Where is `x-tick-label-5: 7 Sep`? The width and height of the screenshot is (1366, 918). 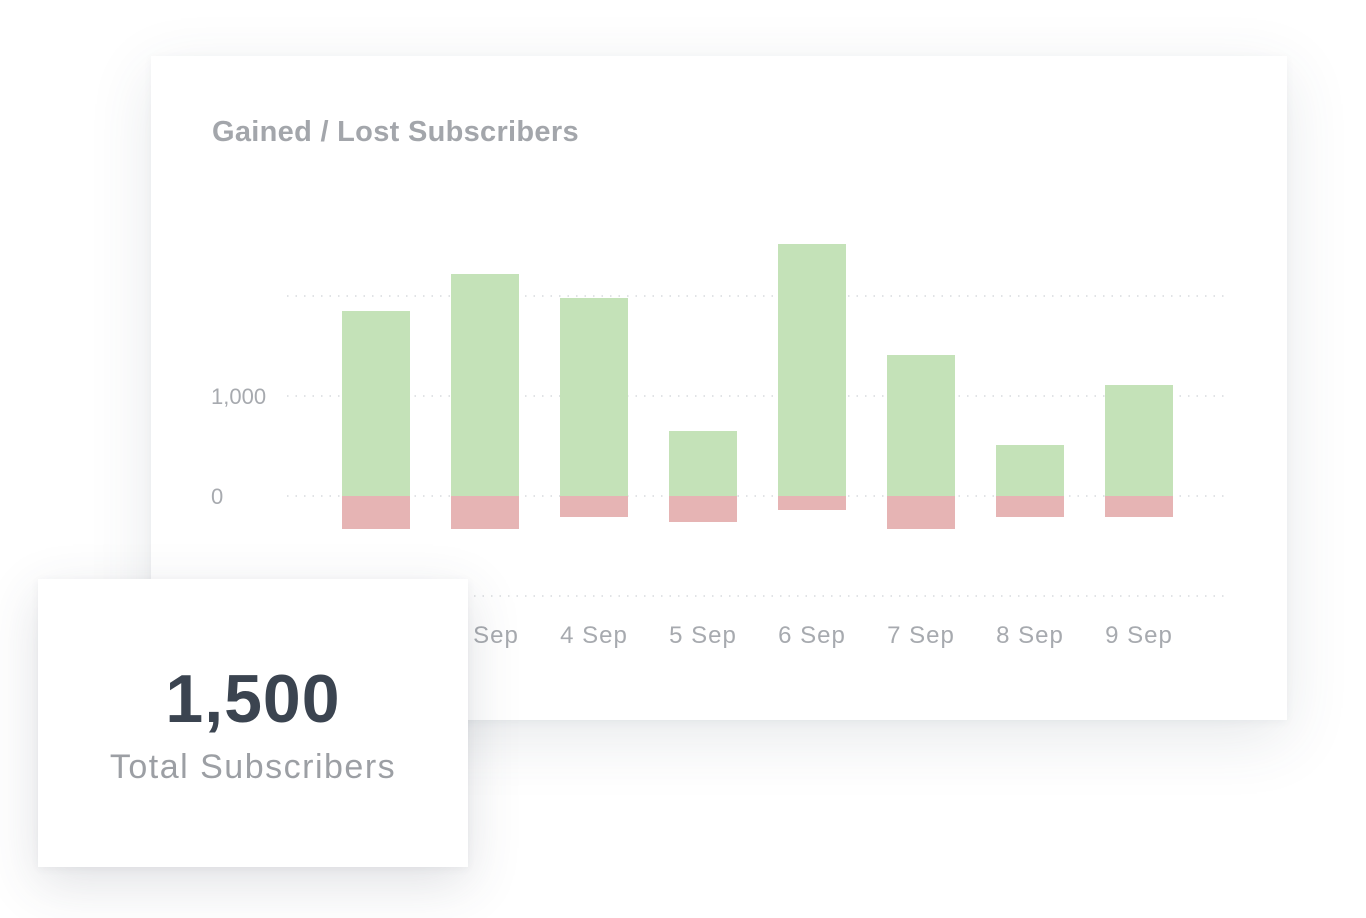 x-tick-label-5: 7 Sep is located at coordinates (921, 635).